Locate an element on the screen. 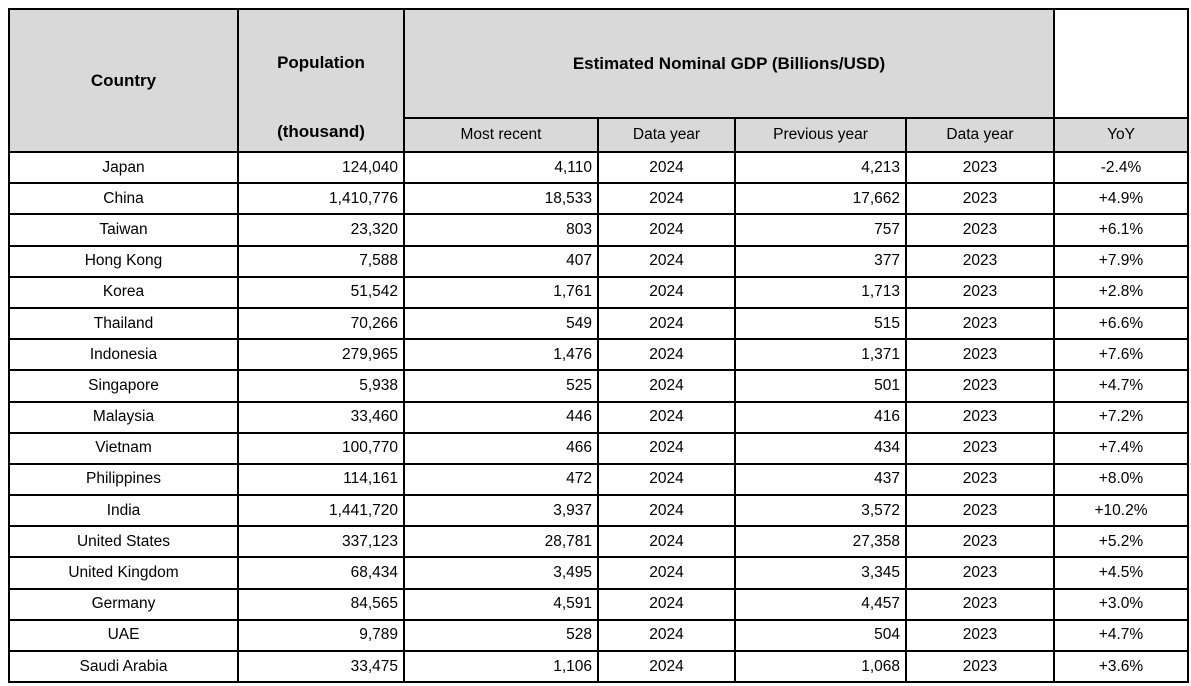 The image size is (1191, 686). gdp-previous-year-cell: 4,457 is located at coordinates (820, 604).